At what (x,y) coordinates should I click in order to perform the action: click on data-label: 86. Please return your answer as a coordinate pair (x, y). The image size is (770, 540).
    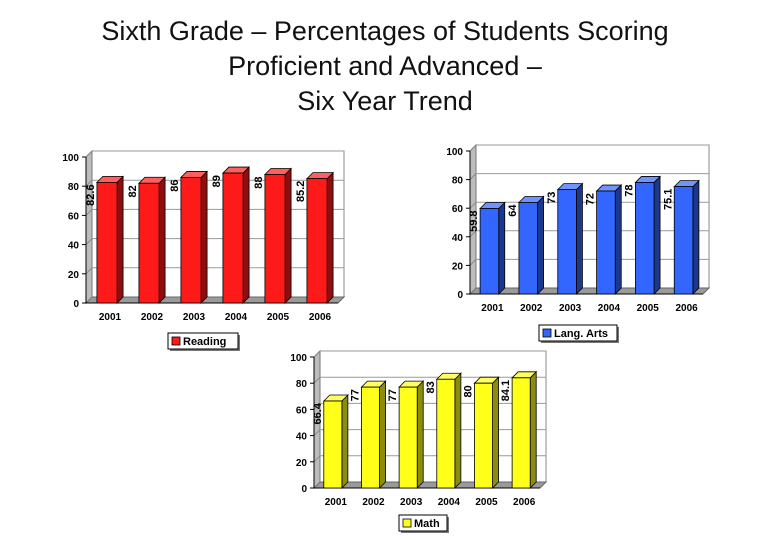
    Looking at the image, I should click on (175, 185).